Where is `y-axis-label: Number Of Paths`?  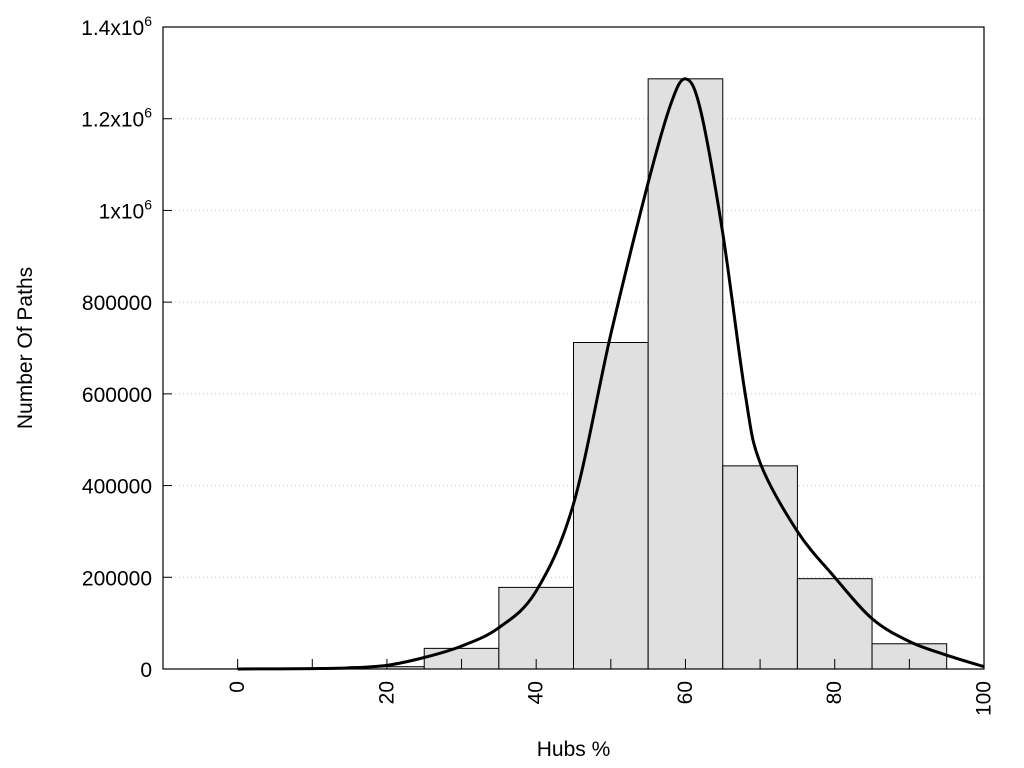 y-axis-label: Number Of Paths is located at coordinates (25, 348).